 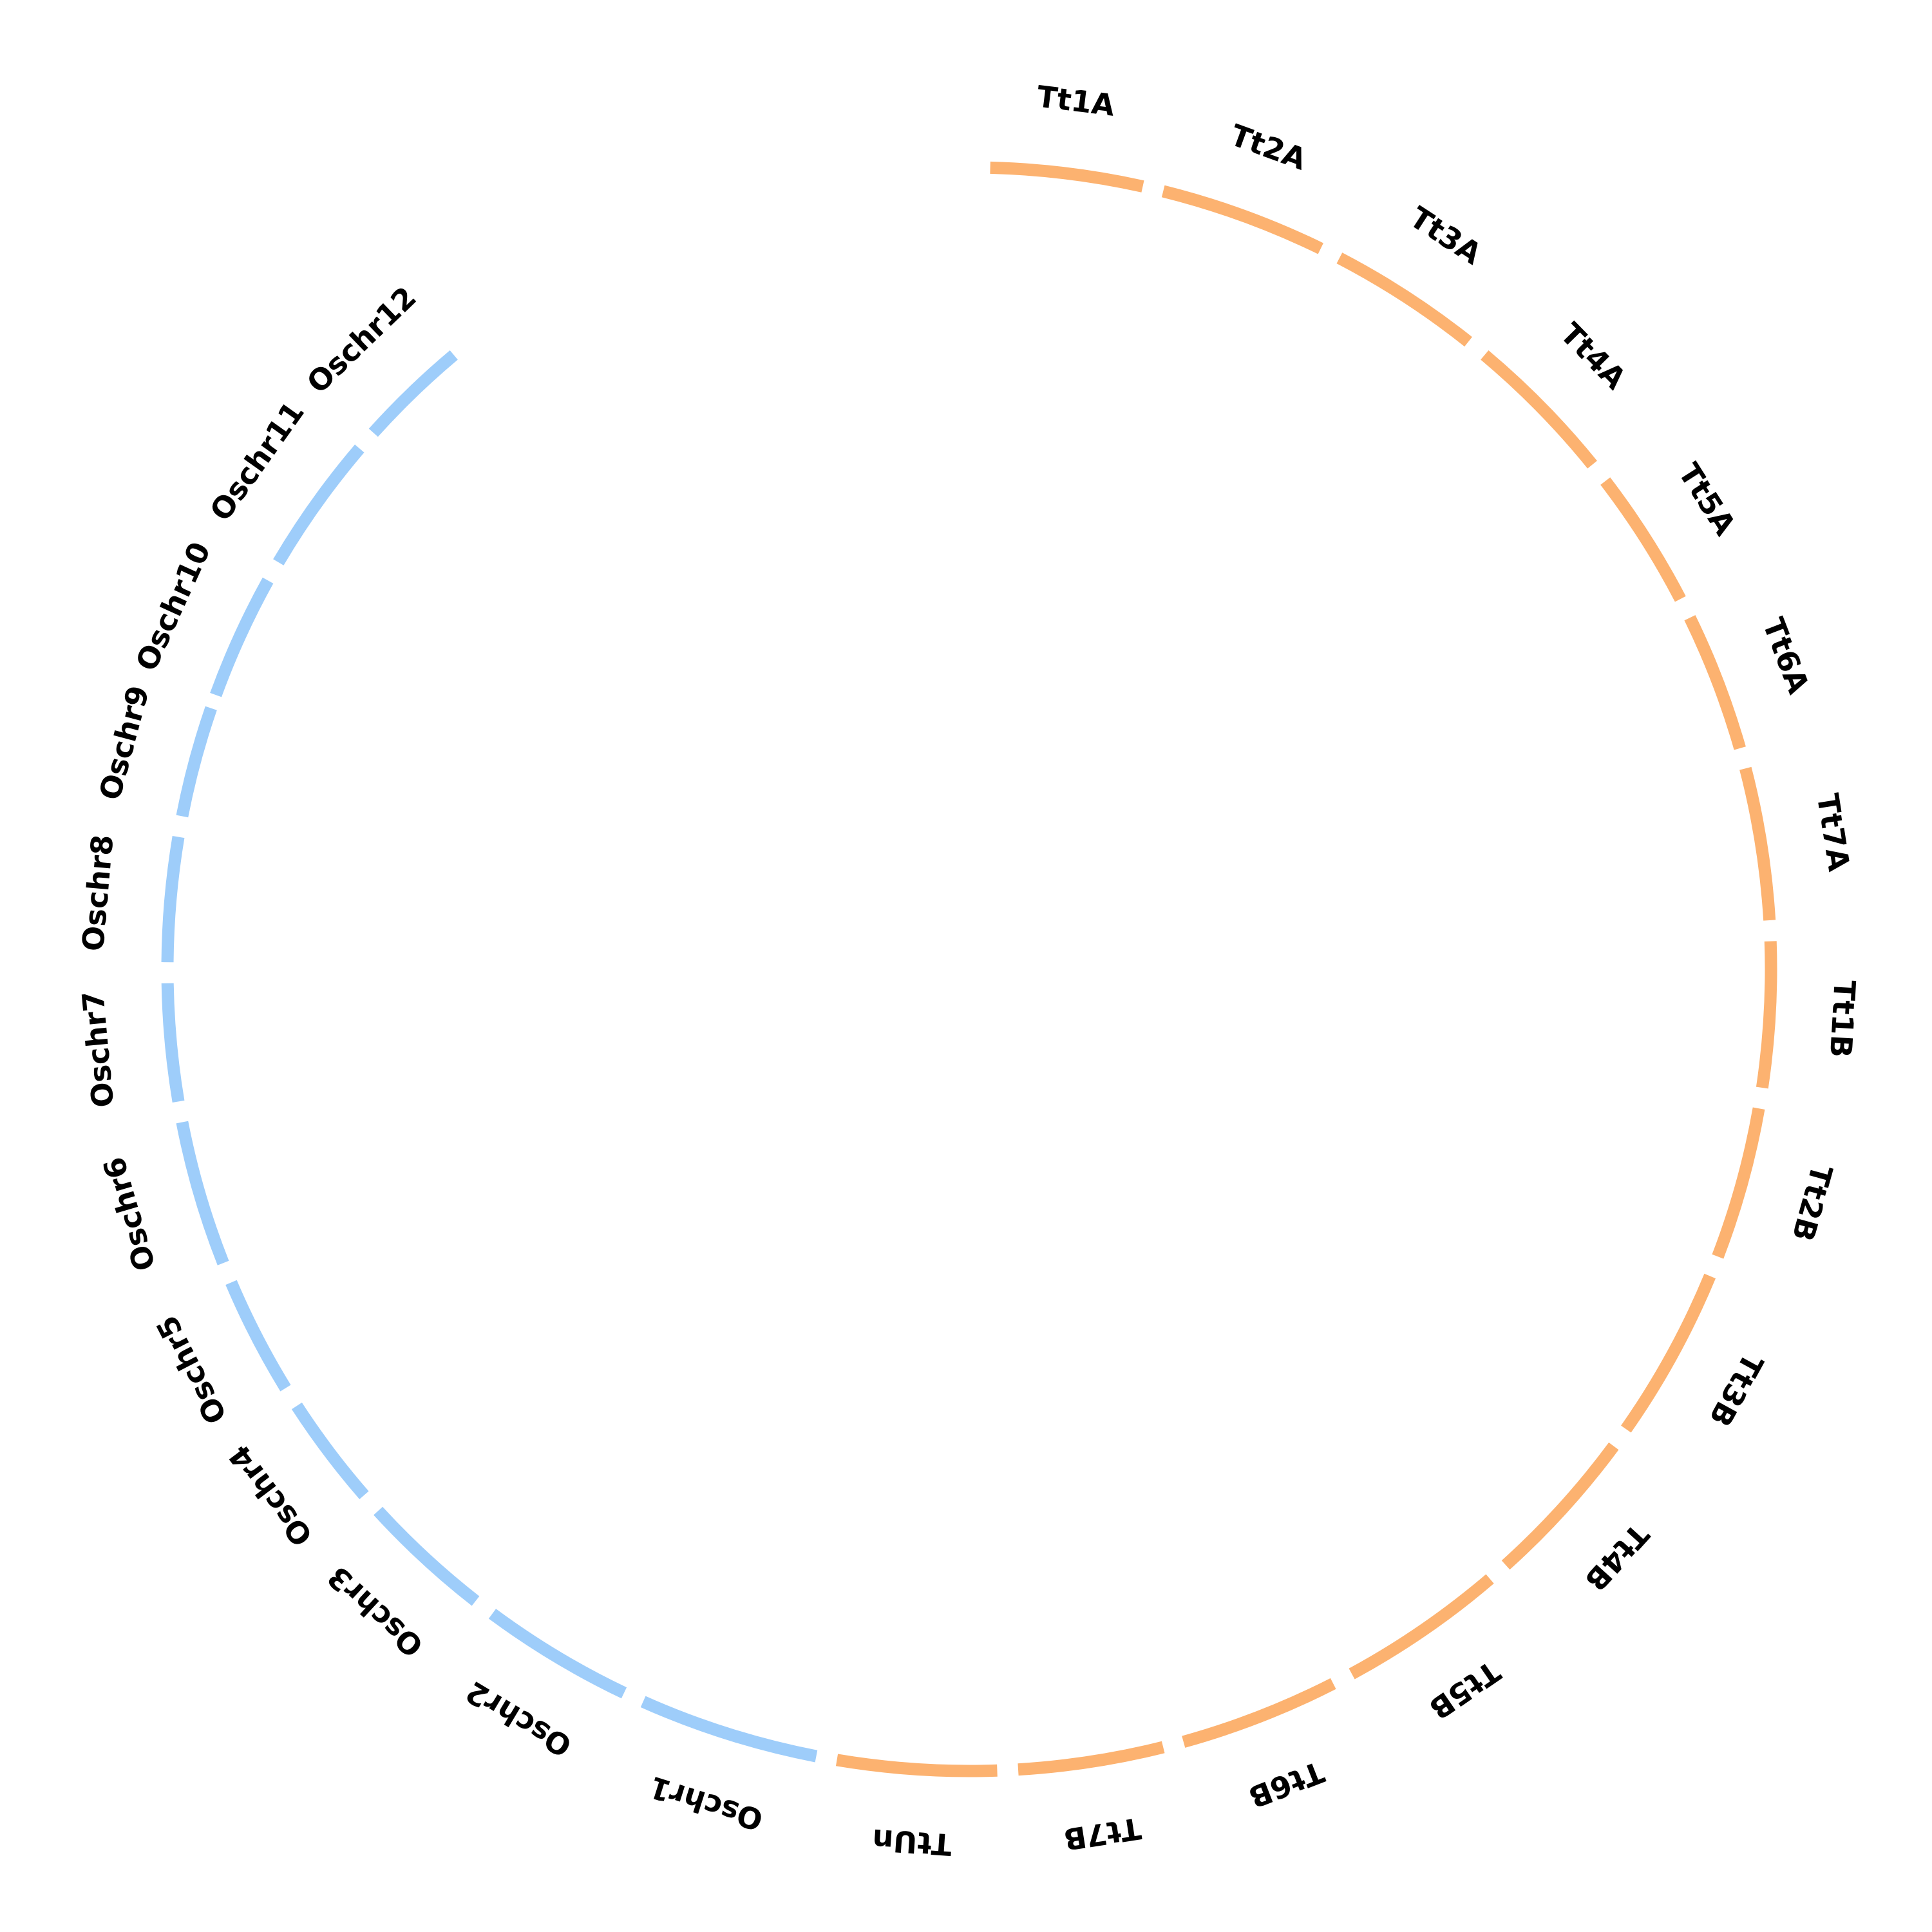 What do you see at coordinates (202, 1193) in the screenshot?
I see `segment-arc-oschr6` at bounding box center [202, 1193].